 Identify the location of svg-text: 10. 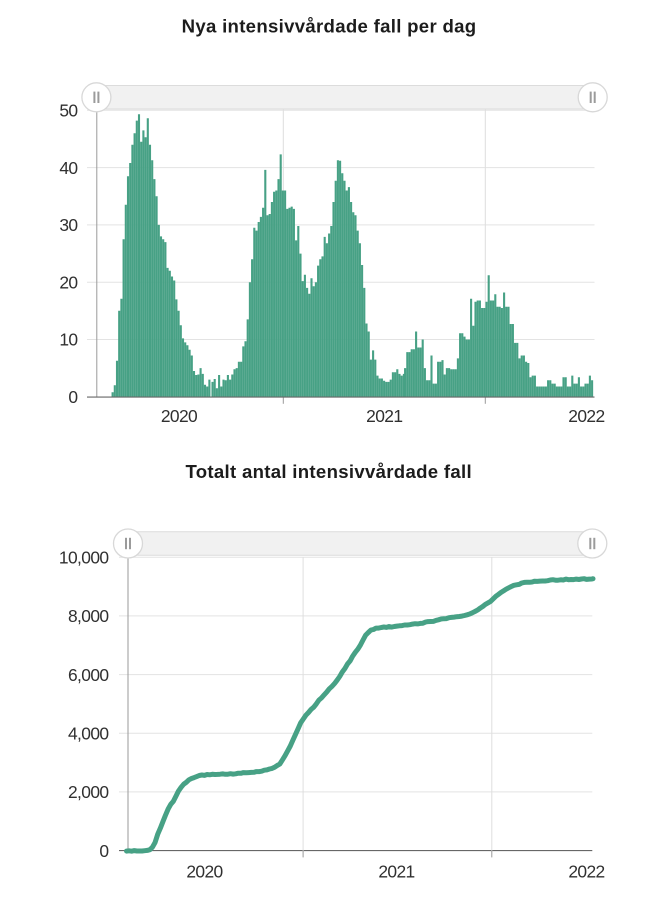
(68, 340).